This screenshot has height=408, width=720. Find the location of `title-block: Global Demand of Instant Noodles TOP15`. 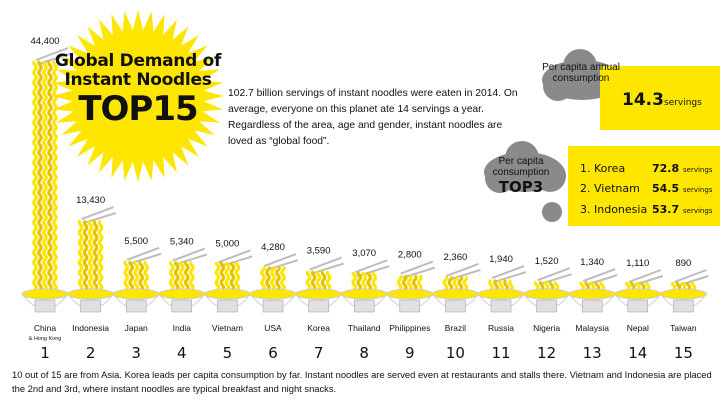

title-block: Global Demand of Instant Noodles TOP15 is located at coordinates (138, 90).